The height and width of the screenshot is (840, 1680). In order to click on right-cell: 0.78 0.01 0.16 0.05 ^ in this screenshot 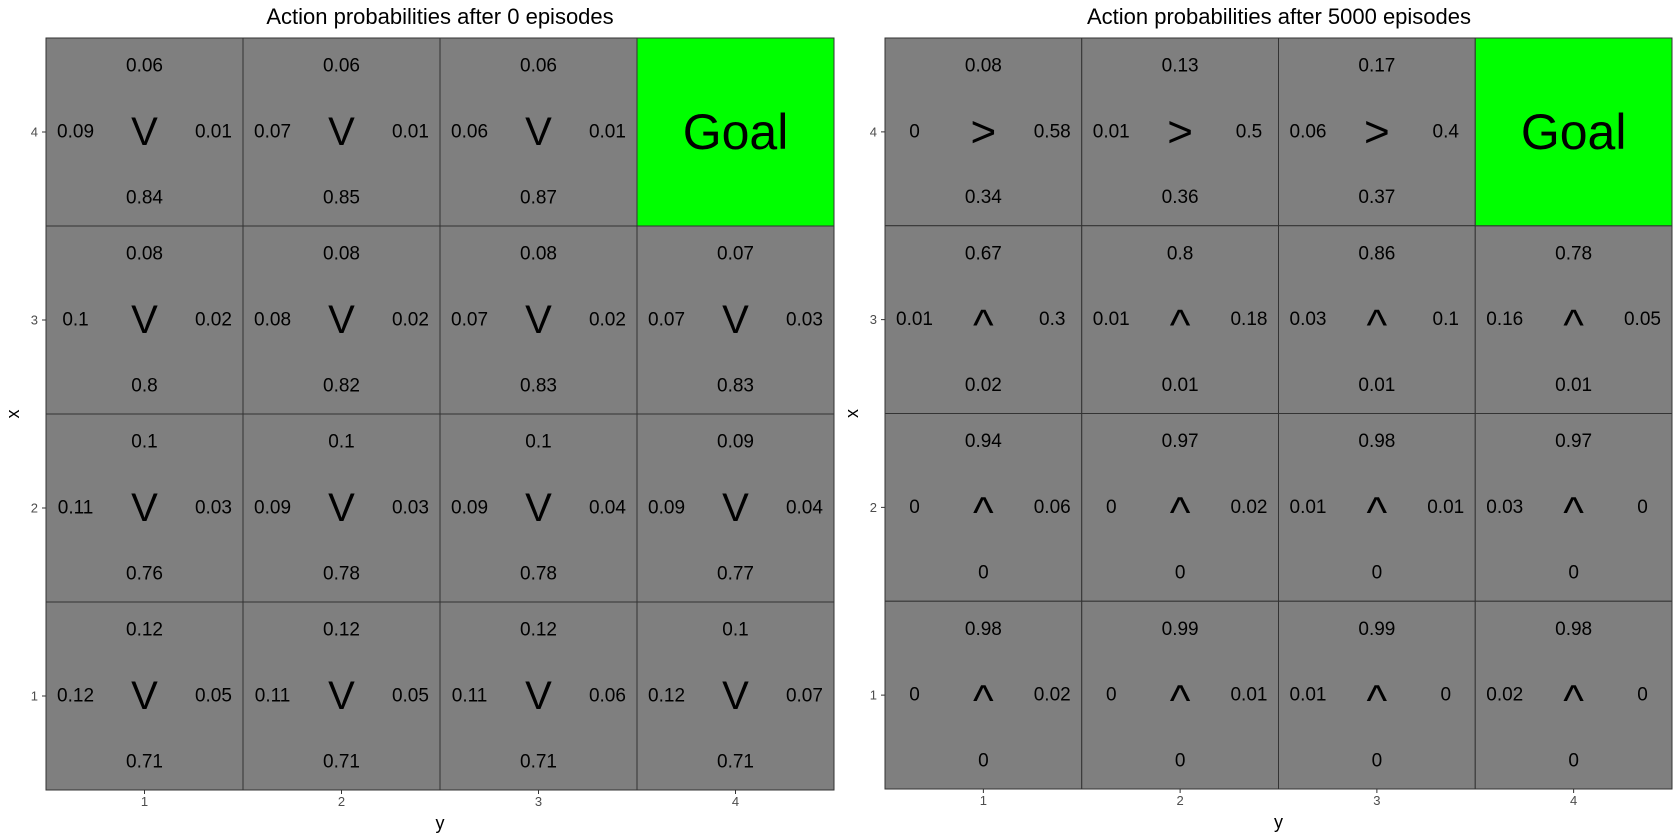, I will do `click(1573, 319)`.